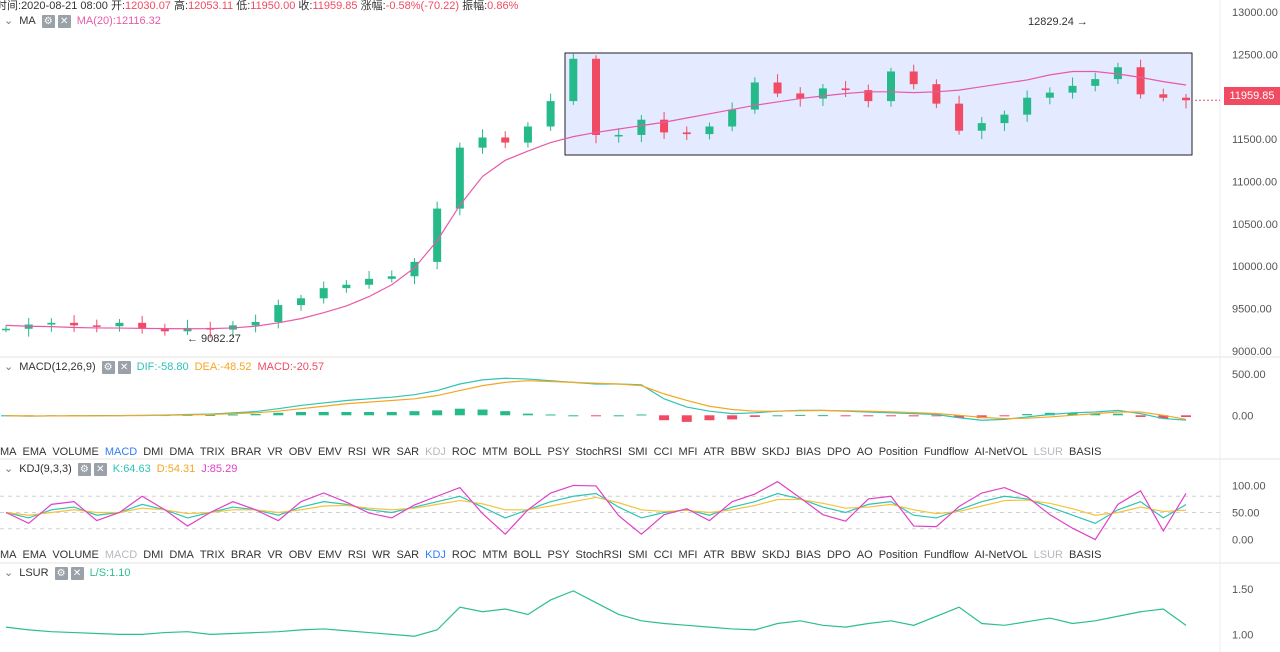 The height and width of the screenshot is (652, 1280). I want to click on dea-line, so click(596, 400).